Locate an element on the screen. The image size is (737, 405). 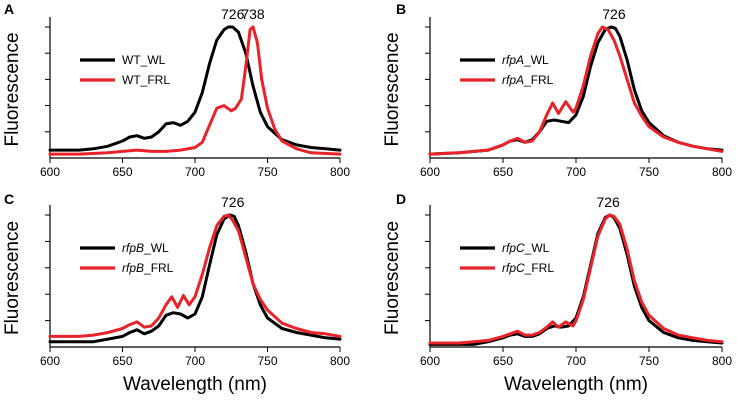
legend-label: WT_FRL is located at coordinates (146, 80).